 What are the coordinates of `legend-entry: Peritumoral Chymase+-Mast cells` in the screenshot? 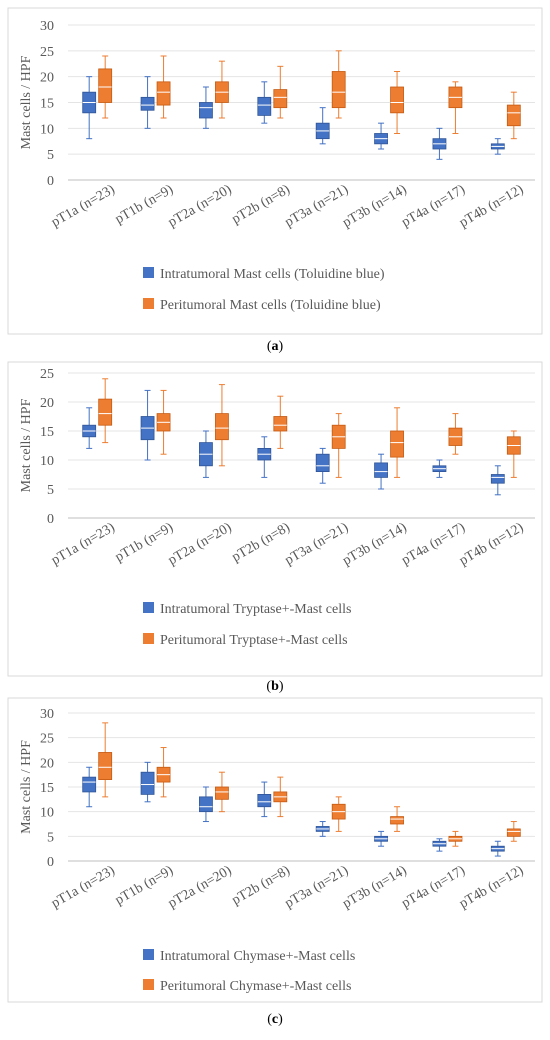 It's located at (255, 986).